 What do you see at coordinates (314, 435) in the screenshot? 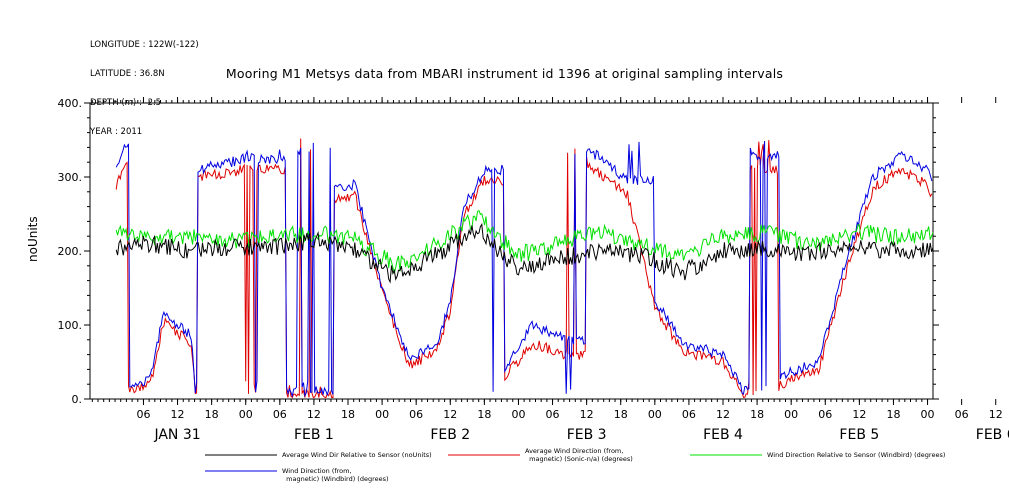
I see `day-label: FEB 1` at bounding box center [314, 435].